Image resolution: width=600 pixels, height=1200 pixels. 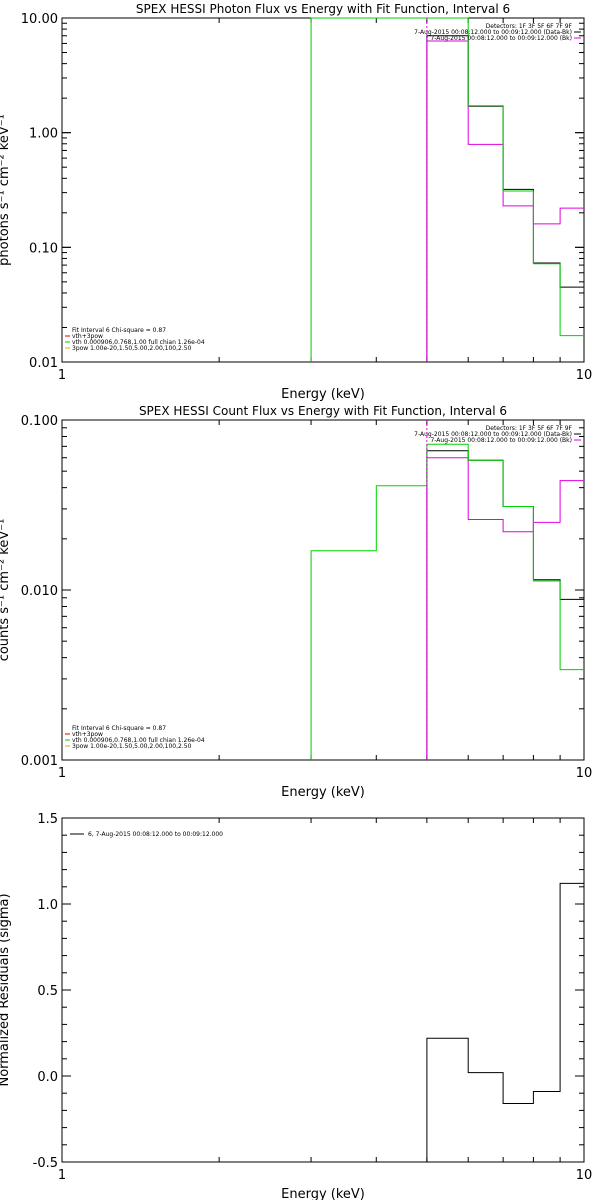 I want to click on y-tick-label: 1.00, so click(x=43, y=134).